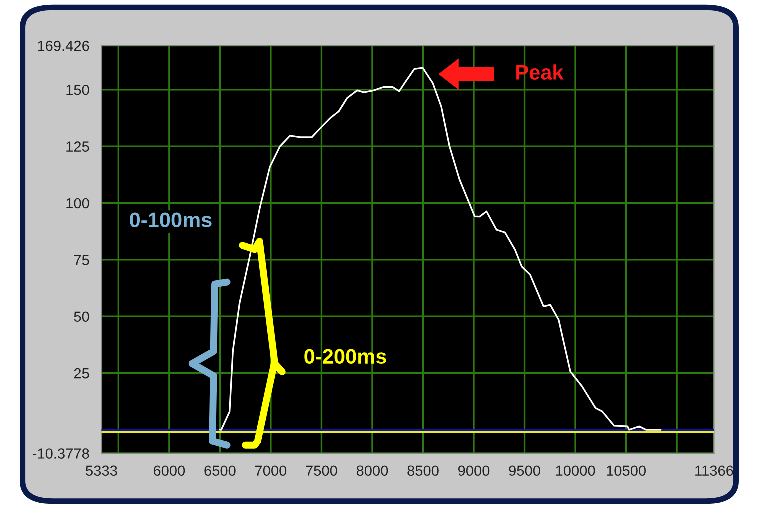 The width and height of the screenshot is (759, 509). What do you see at coordinates (576, 471) in the screenshot?
I see `x-tick-label: 10000` at bounding box center [576, 471].